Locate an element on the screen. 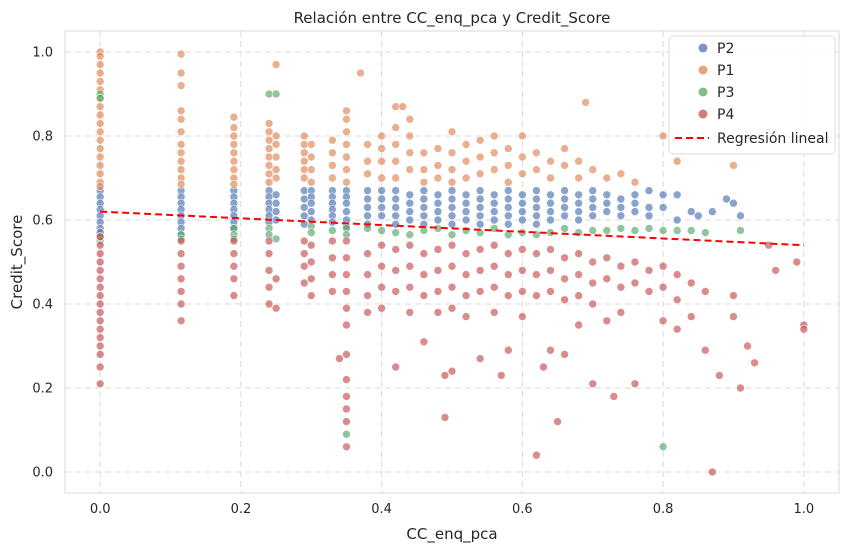  x-tick-label: 0.0 is located at coordinates (100, 509).